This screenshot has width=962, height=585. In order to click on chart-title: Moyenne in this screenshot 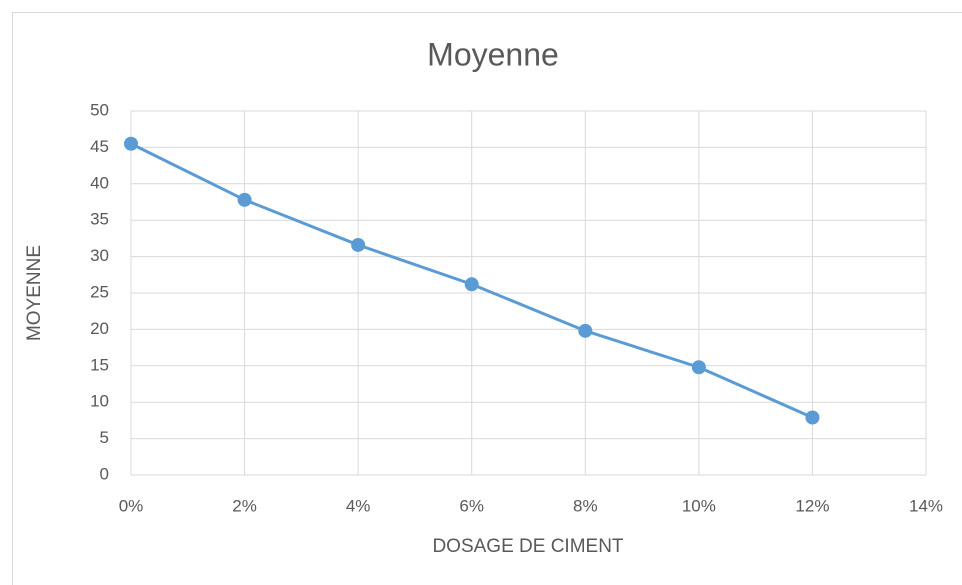, I will do `click(493, 54)`.